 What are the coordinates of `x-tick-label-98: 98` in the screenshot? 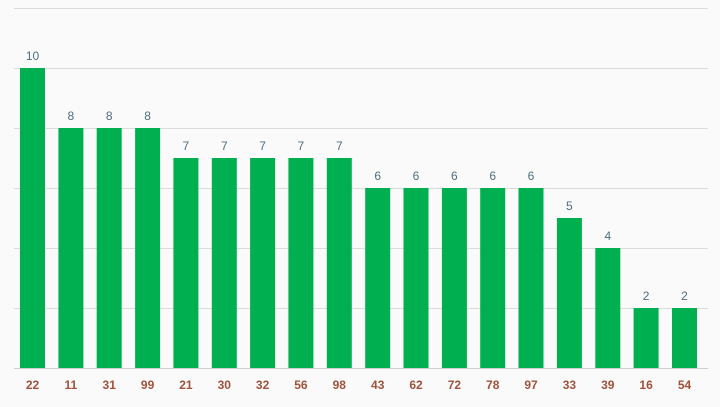 It's located at (340, 385).